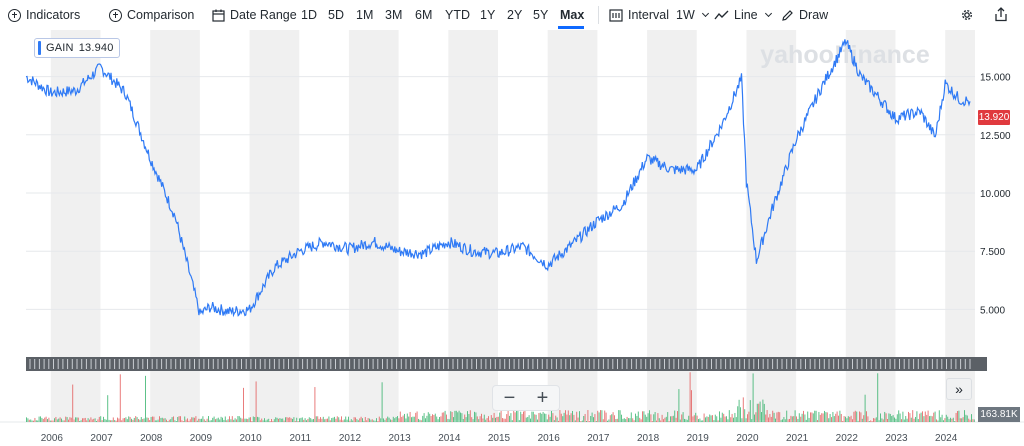  Describe the element at coordinates (336, 15) in the screenshot. I see `range-5d: 5D` at that location.